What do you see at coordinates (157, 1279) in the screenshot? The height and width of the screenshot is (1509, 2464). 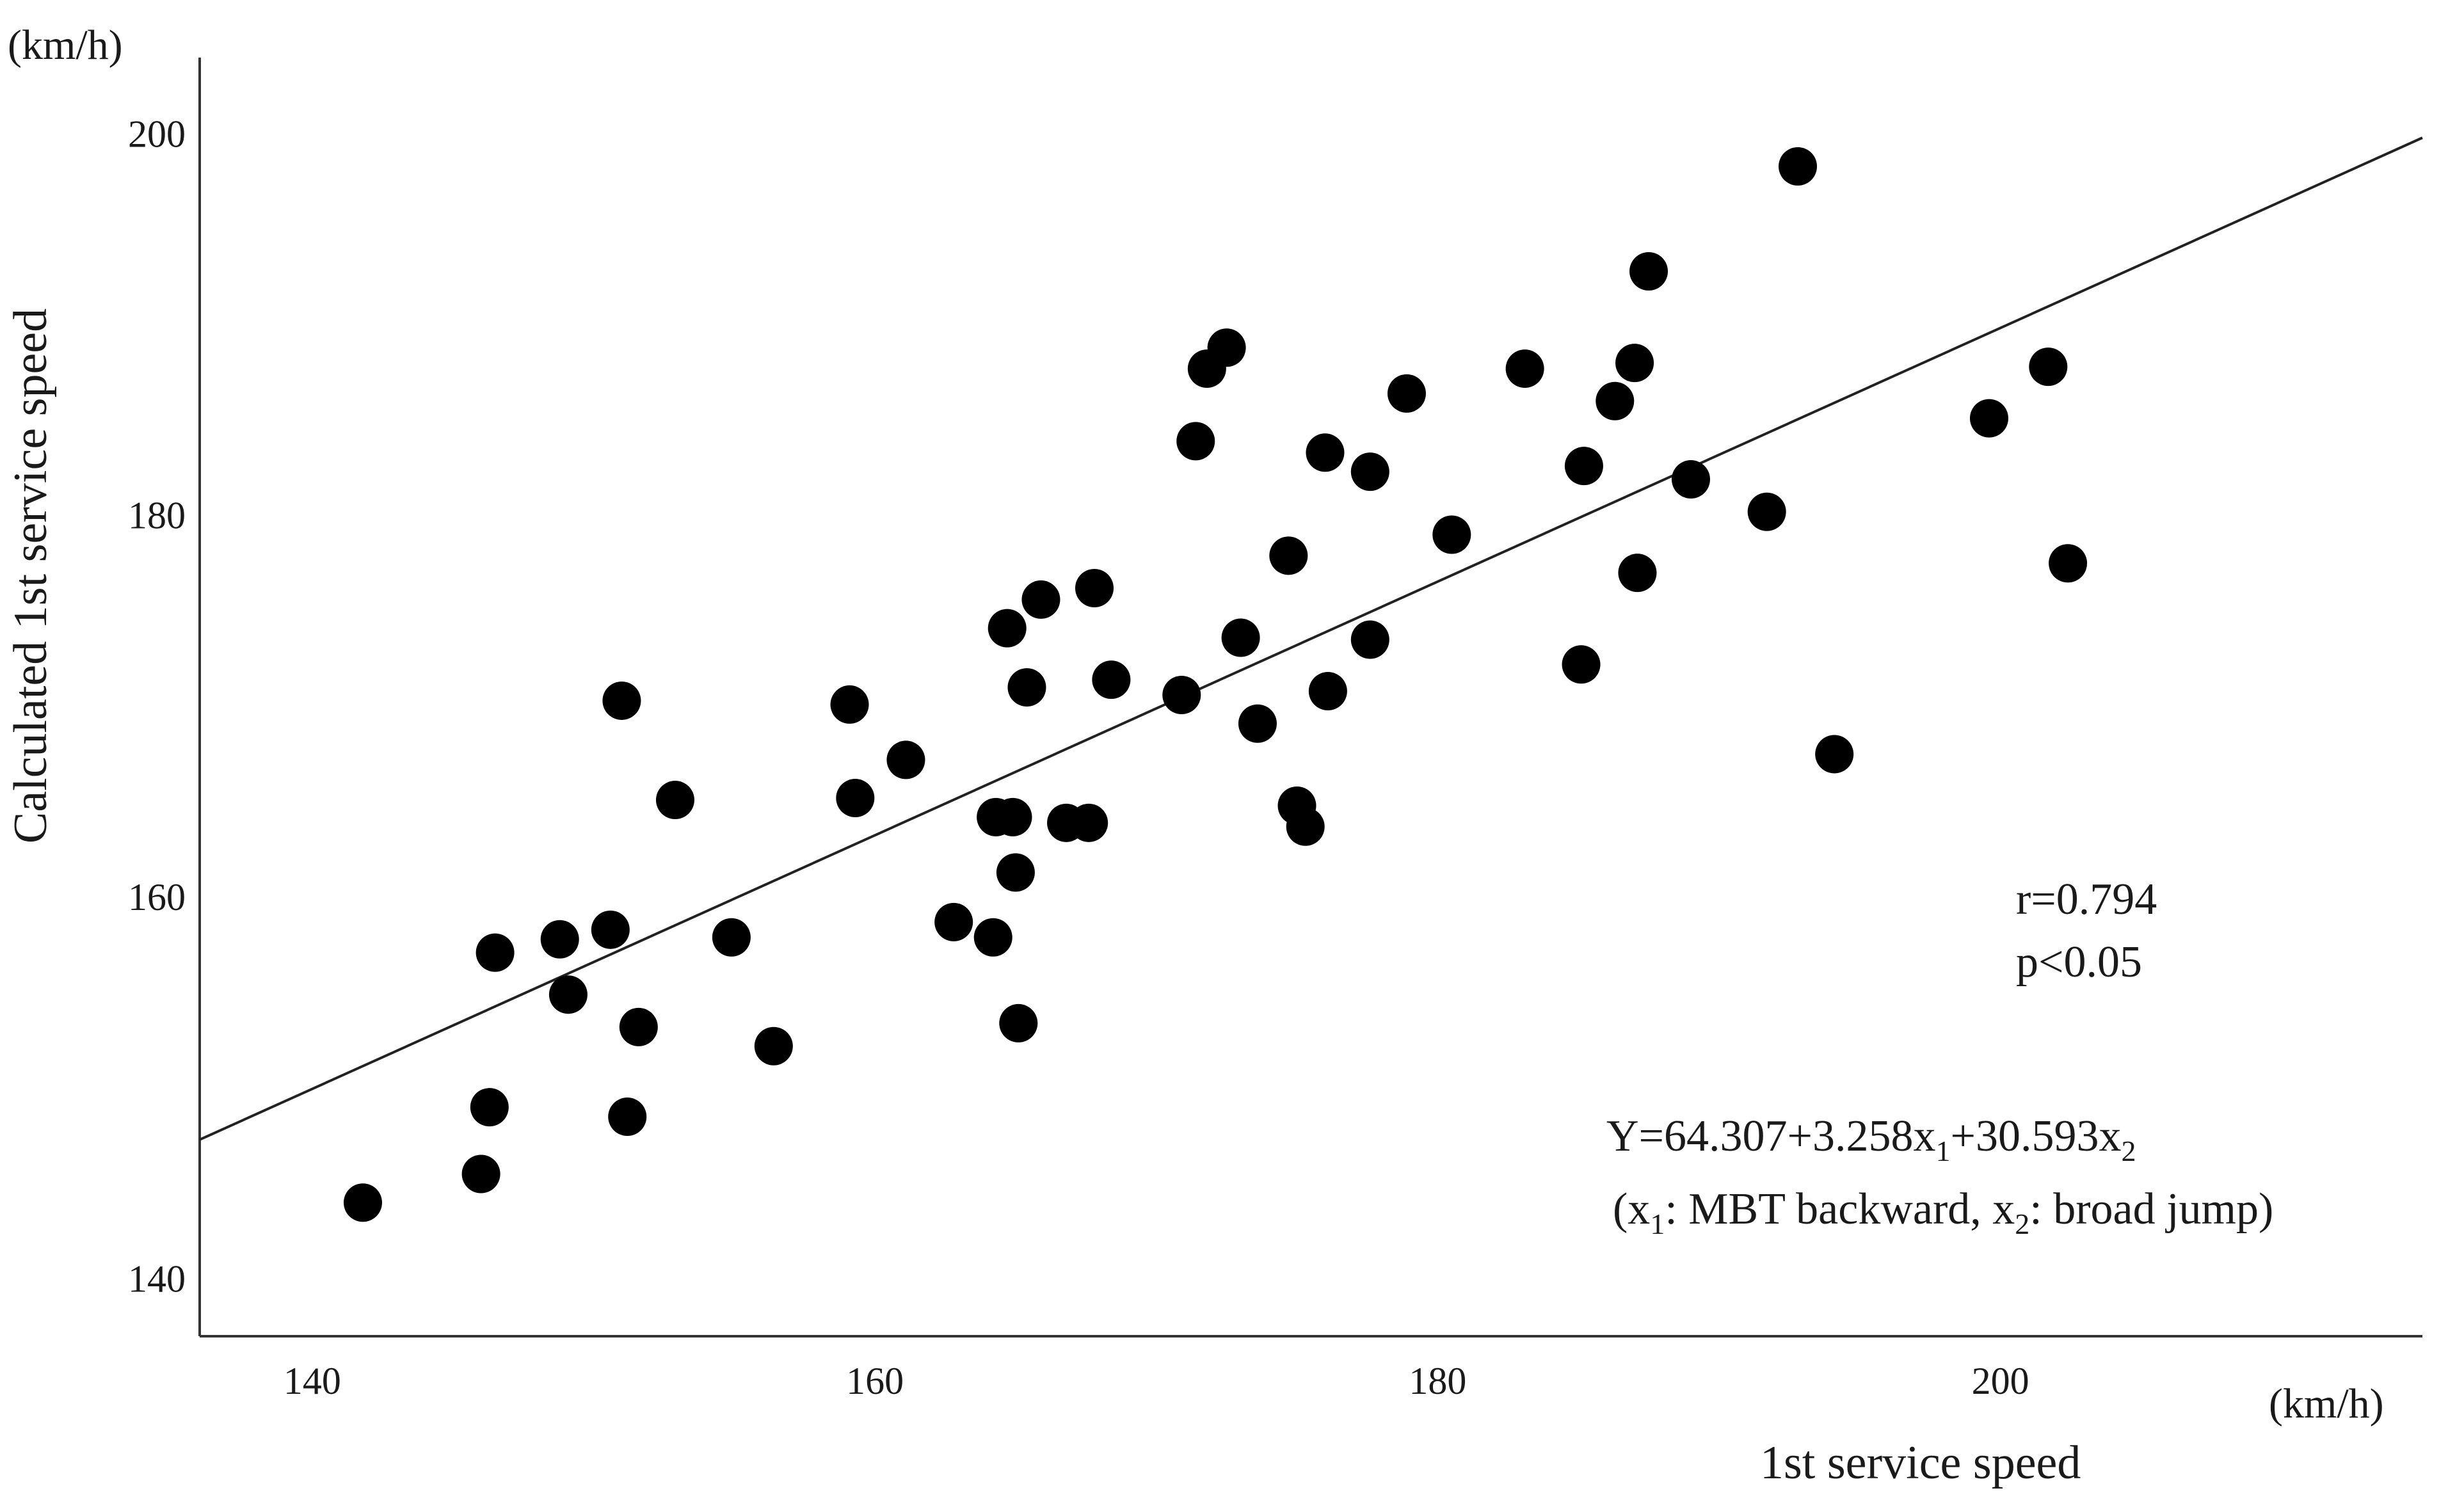 I see `y-tick-label: 140` at bounding box center [157, 1279].